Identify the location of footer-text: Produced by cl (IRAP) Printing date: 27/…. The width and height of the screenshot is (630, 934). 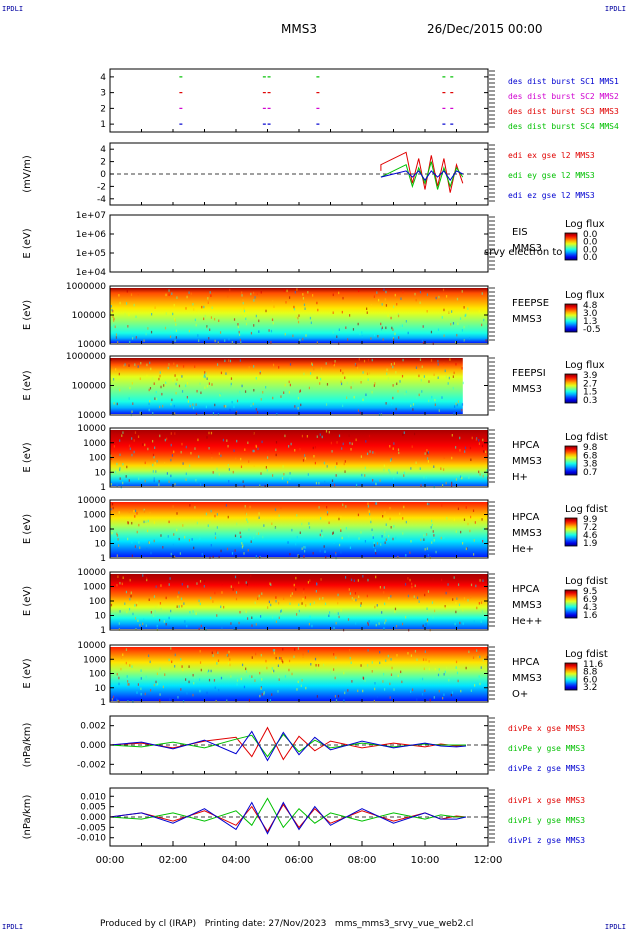
(287, 924).